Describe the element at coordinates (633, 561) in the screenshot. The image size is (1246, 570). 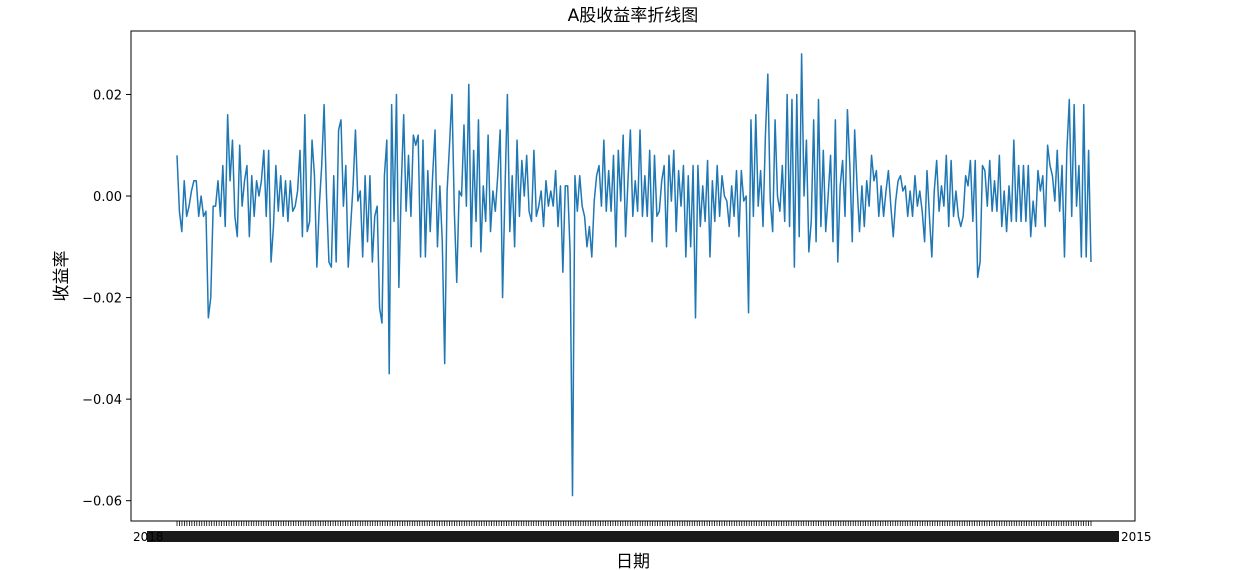
I see `x-axis-label: 日期` at that location.